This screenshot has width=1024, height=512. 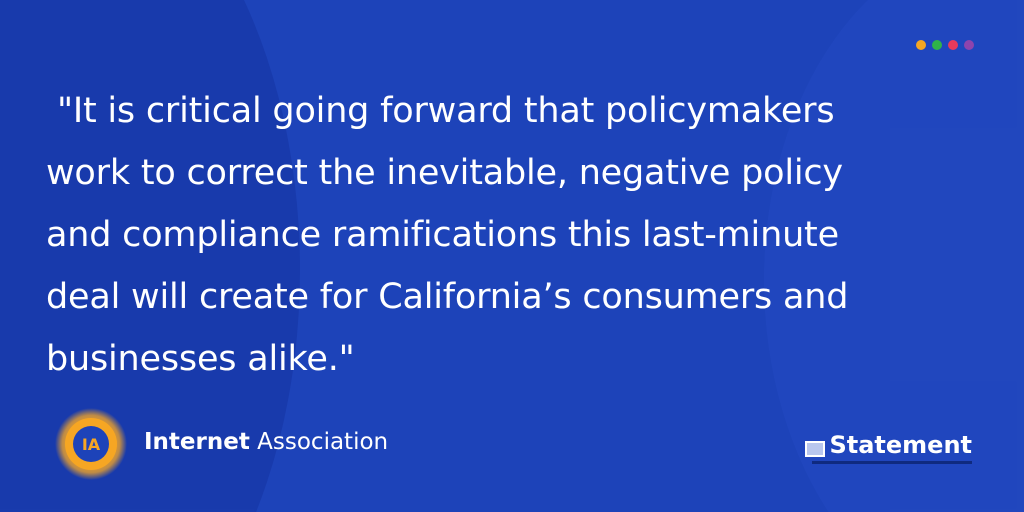 What do you see at coordinates (197, 442) in the screenshot?
I see `organization-name-bold: Internet` at bounding box center [197, 442].